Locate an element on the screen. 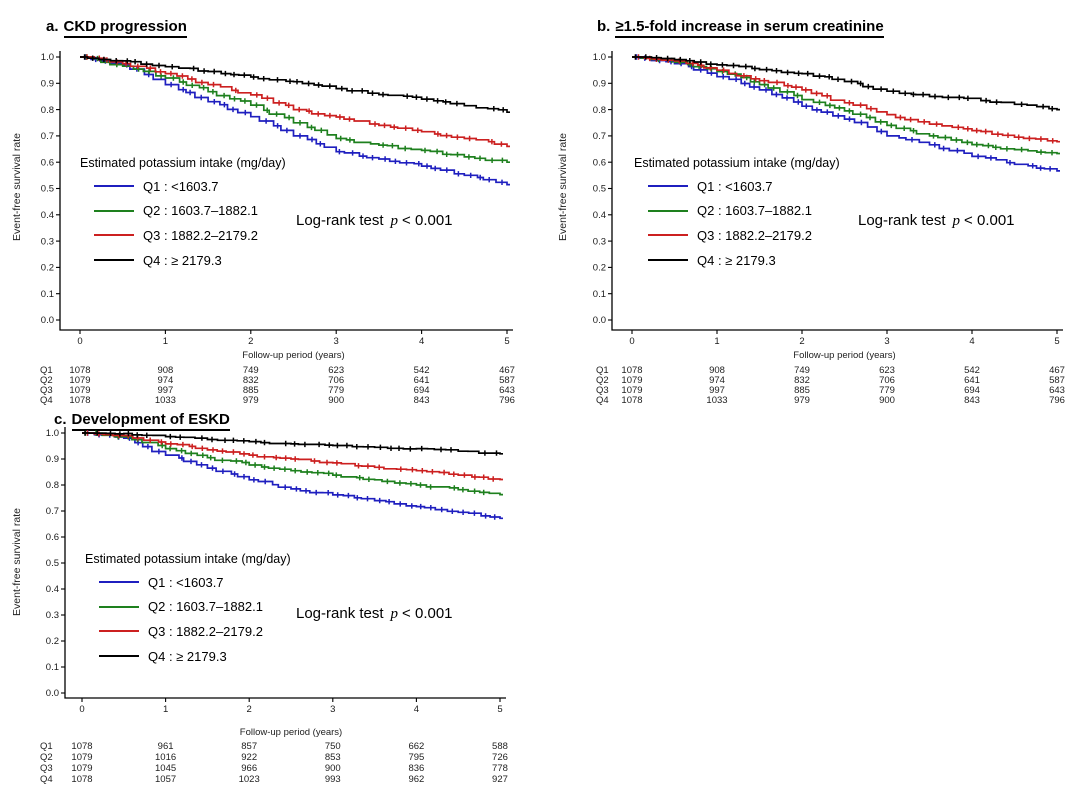 Image resolution: width=1084 pixels, height=807 pixels. panel-title: a. CKD progression is located at coordinates (116, 28).